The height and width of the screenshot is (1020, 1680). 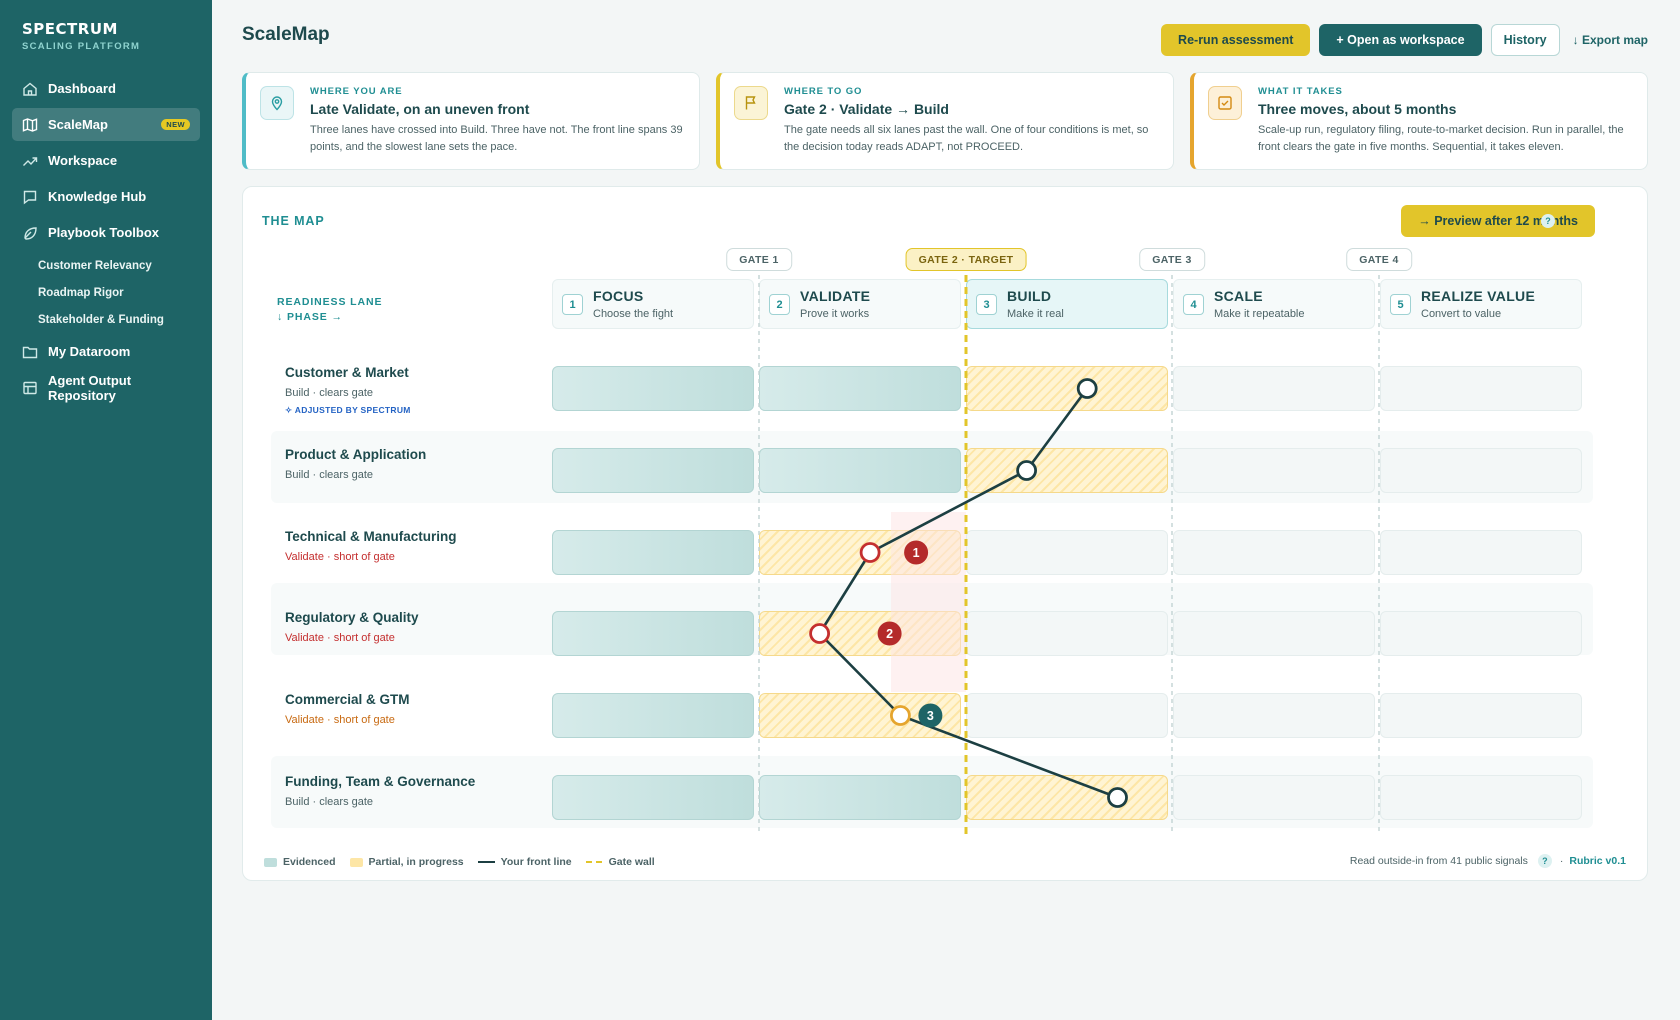 I want to click on card-title: Three moves, about 5 months, so click(x=1357, y=109).